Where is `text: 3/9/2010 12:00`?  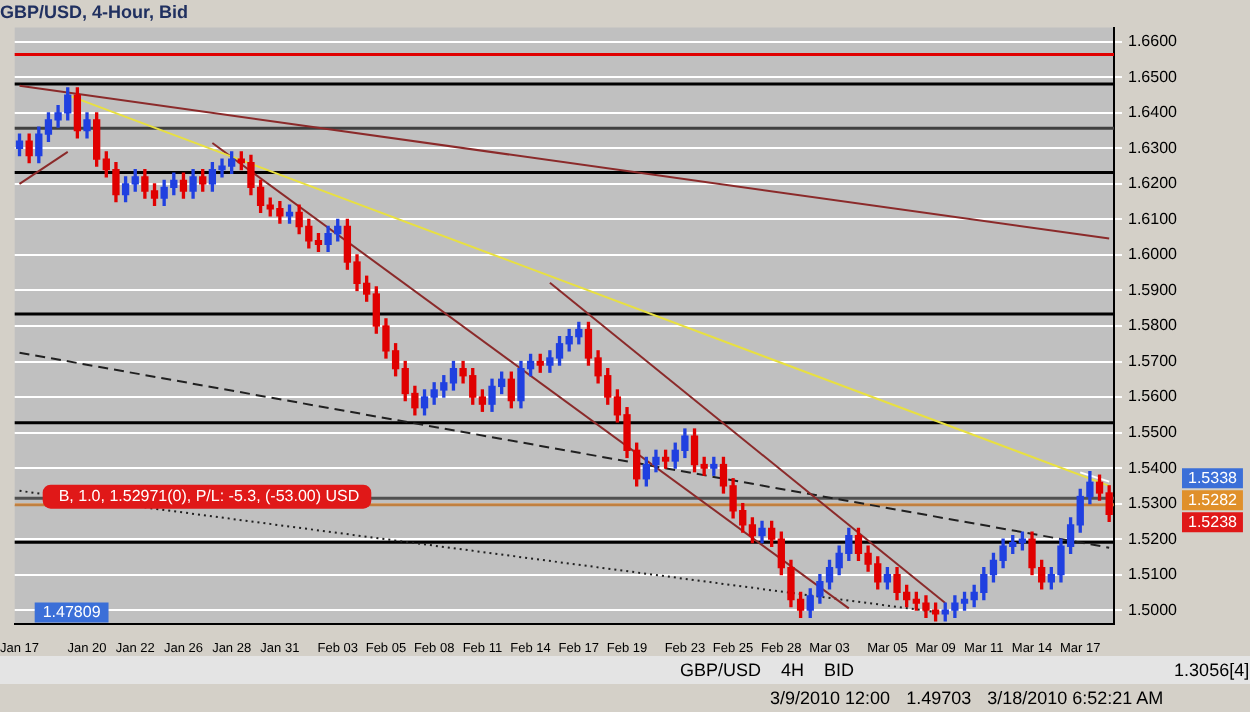
text: 3/9/2010 12:00 is located at coordinates (830, 698).